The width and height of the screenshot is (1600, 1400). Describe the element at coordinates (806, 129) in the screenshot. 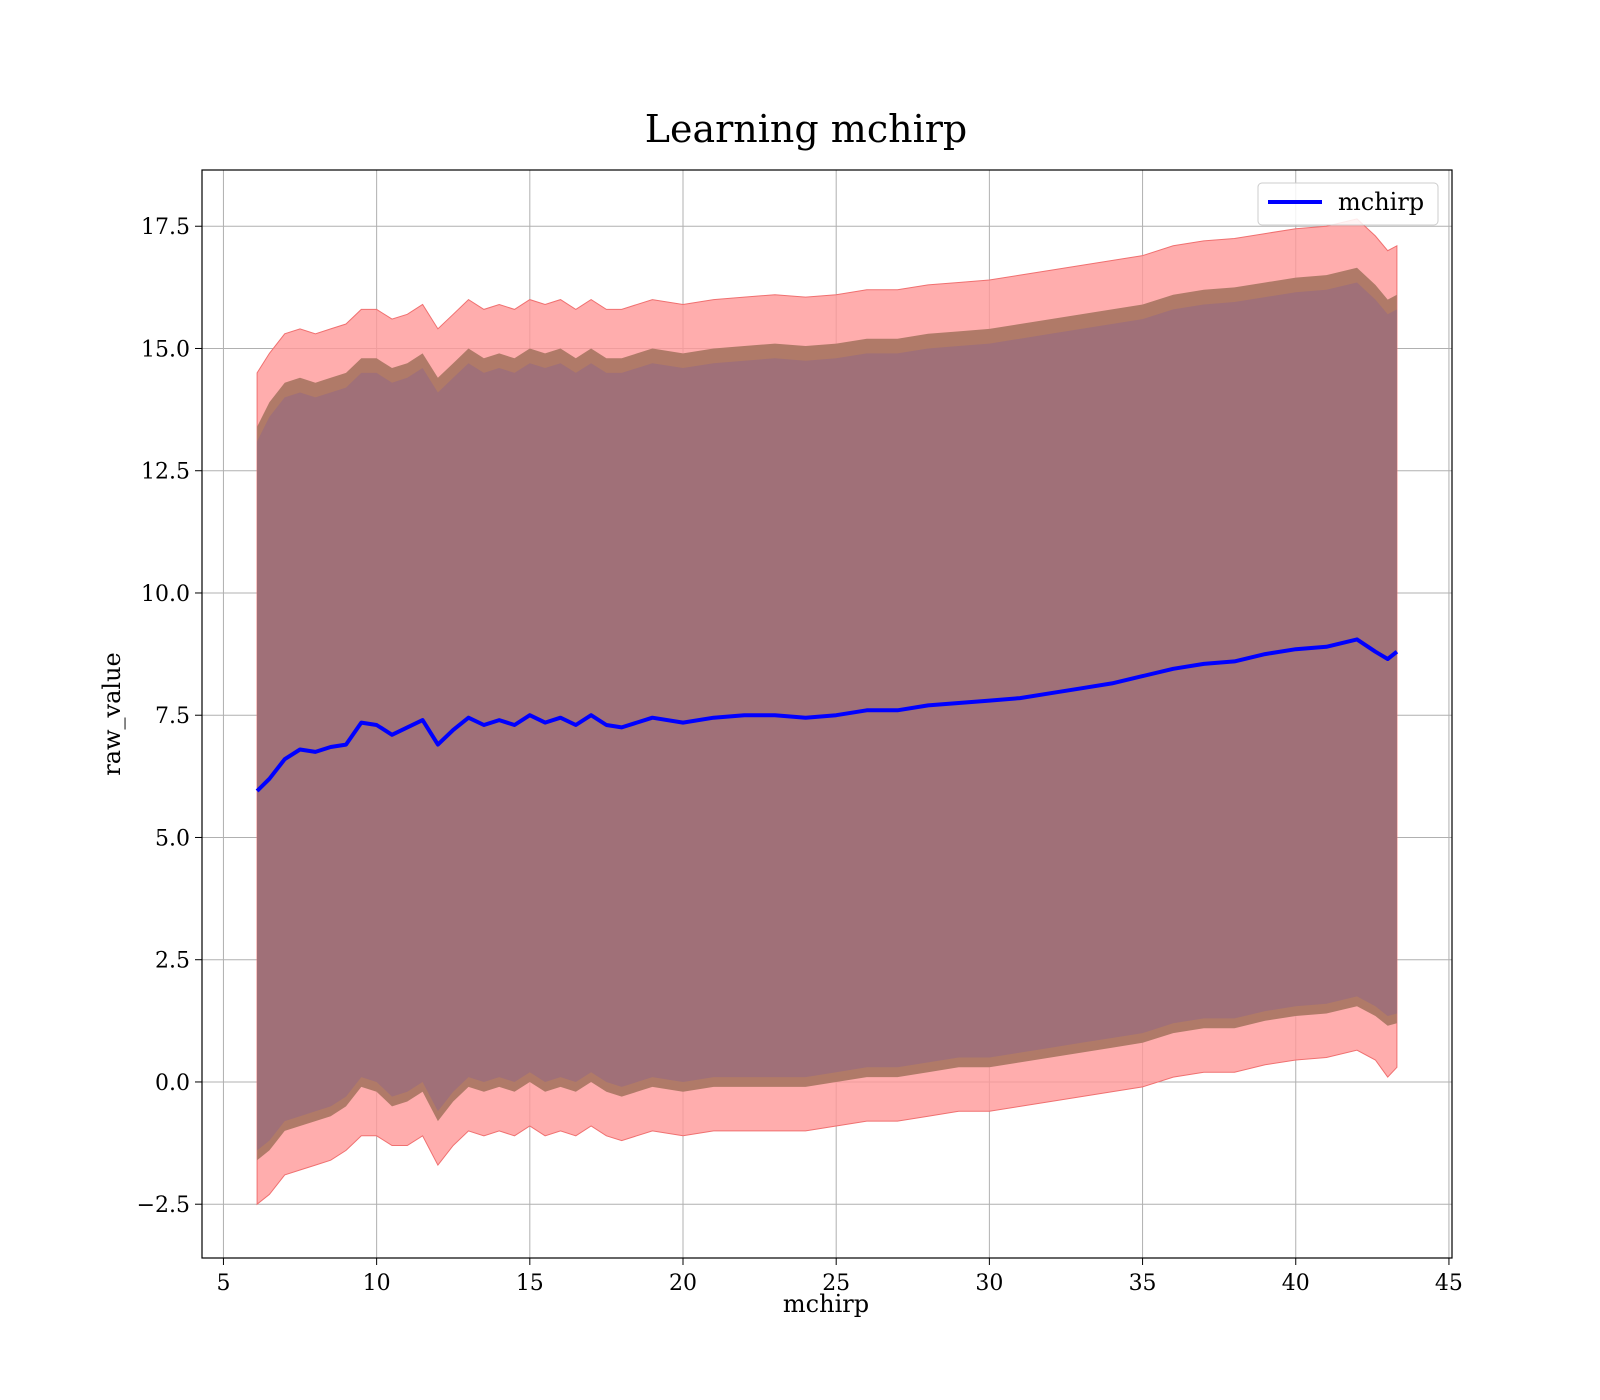

I see `chart-title: Learning mchirp` at that location.